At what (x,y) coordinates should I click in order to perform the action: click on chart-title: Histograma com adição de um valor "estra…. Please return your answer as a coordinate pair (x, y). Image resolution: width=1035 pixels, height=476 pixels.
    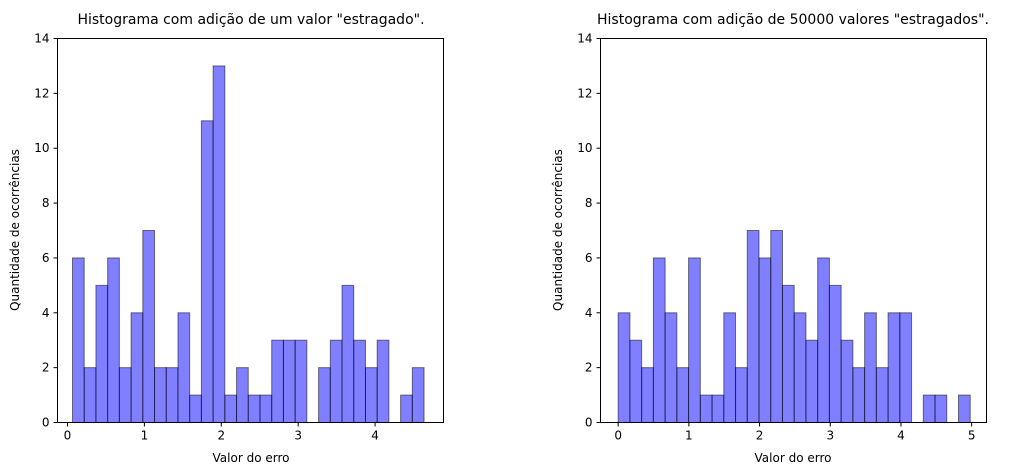
    Looking at the image, I should click on (250, 20).